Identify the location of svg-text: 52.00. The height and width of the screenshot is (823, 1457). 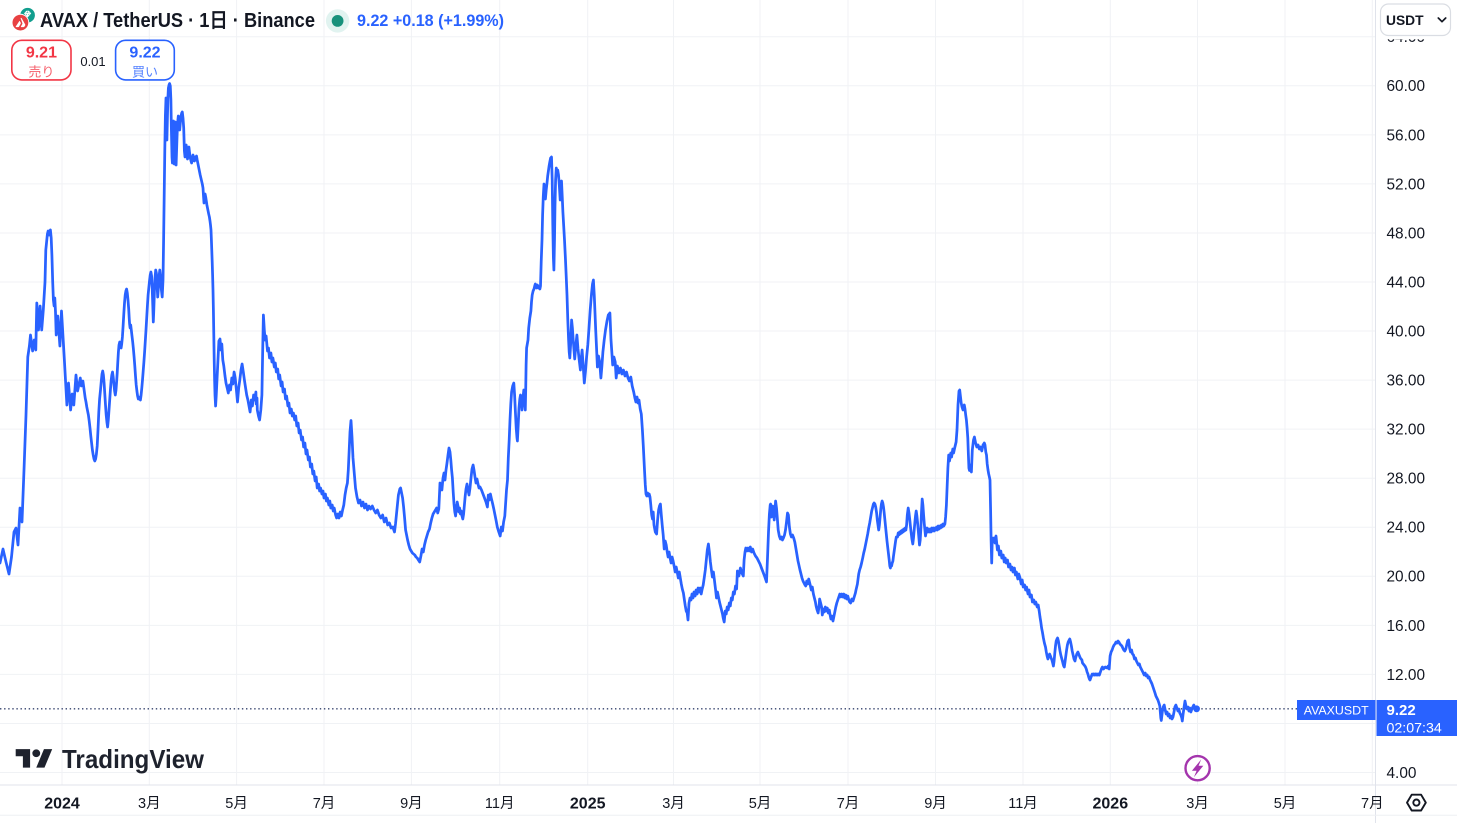
(1406, 184).